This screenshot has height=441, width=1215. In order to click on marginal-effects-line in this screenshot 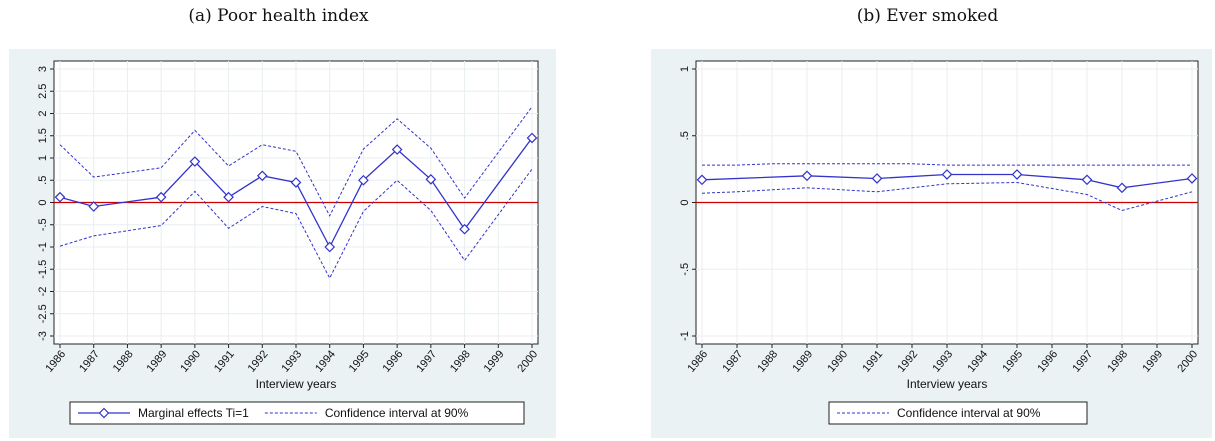, I will do `click(947, 181)`.